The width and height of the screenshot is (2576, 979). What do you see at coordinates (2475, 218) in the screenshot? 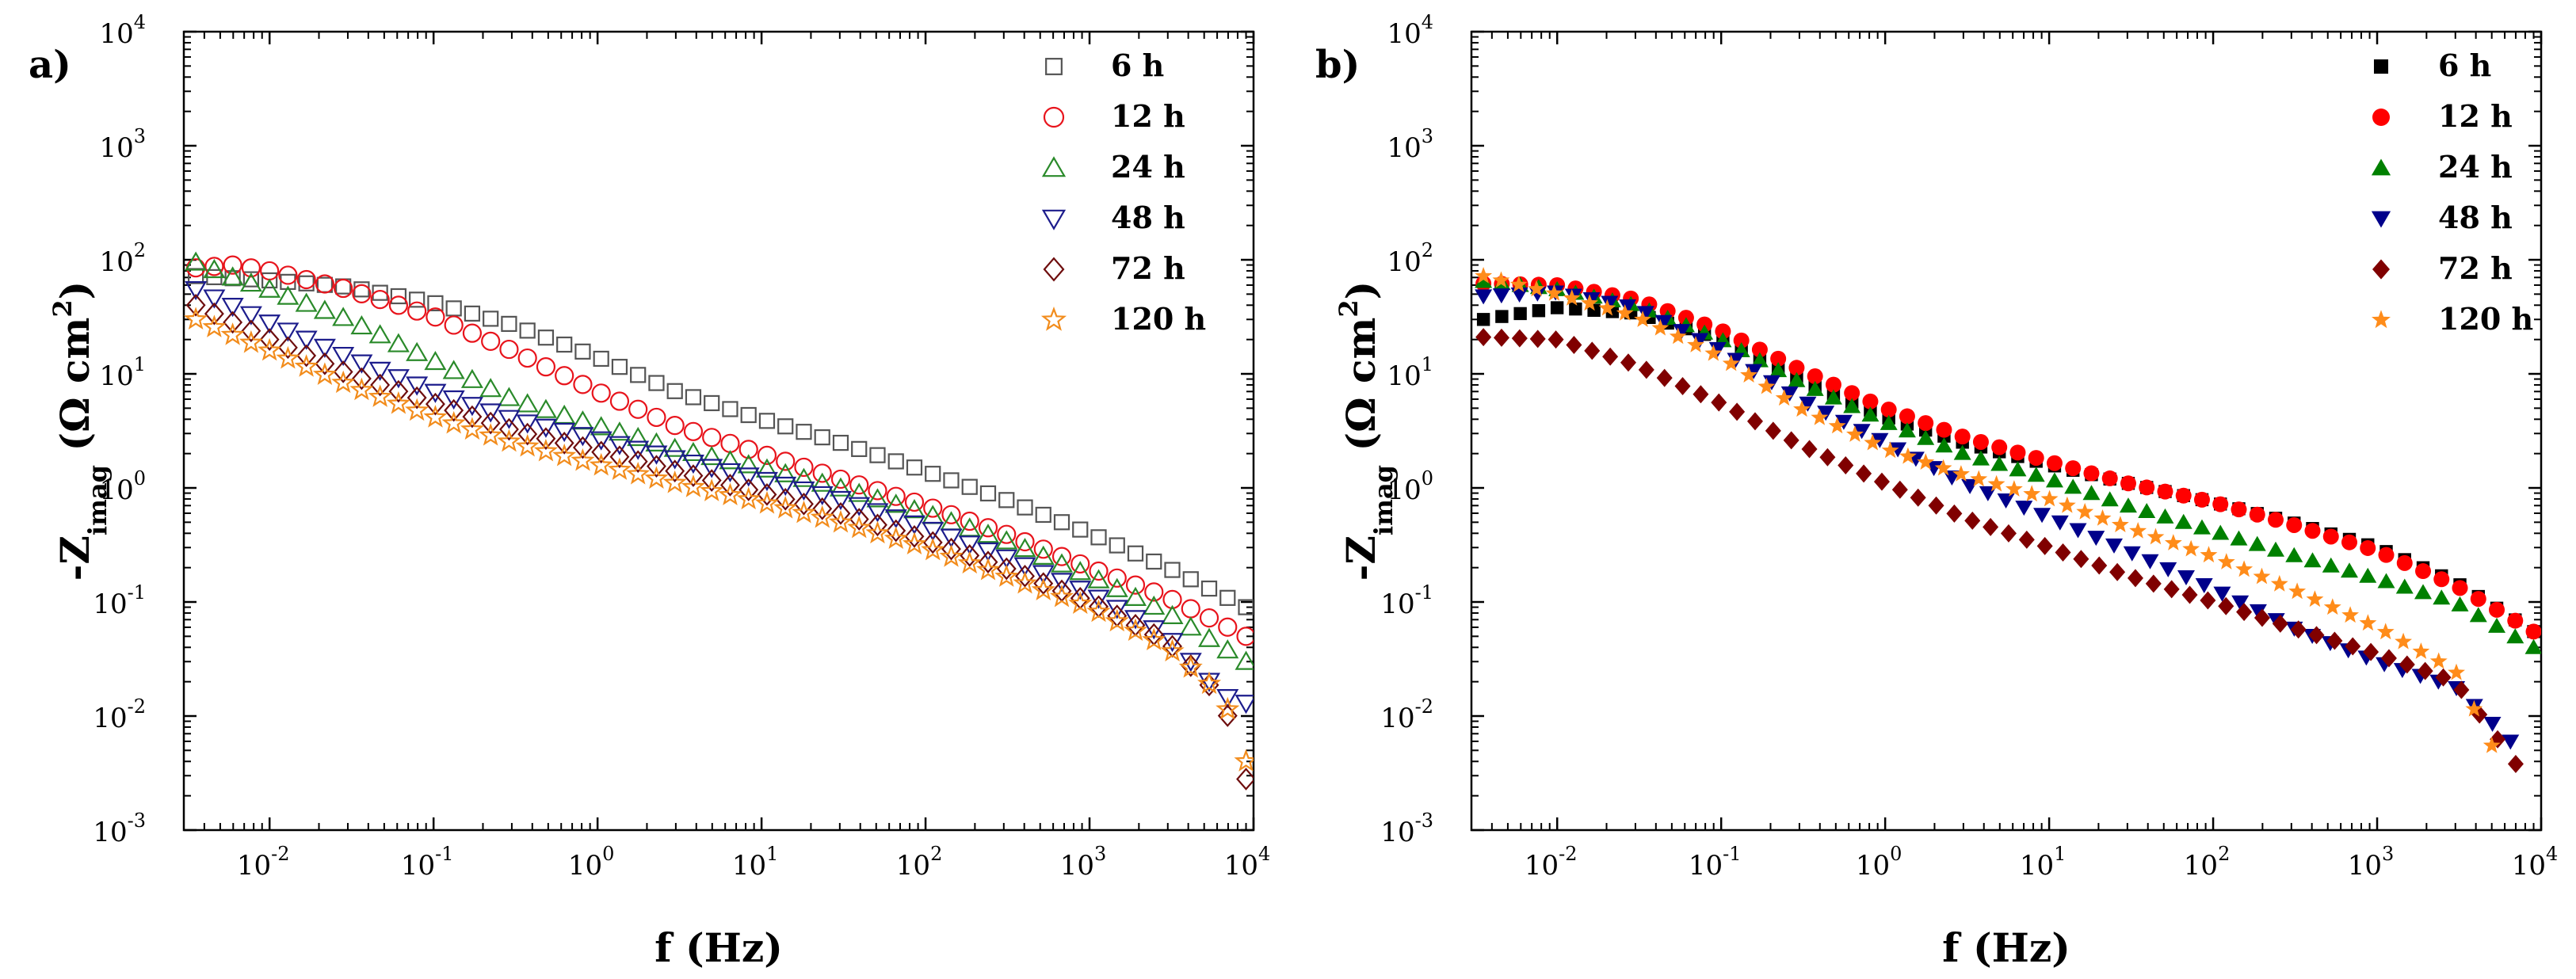
I see `legend-label: 48 h` at bounding box center [2475, 218].